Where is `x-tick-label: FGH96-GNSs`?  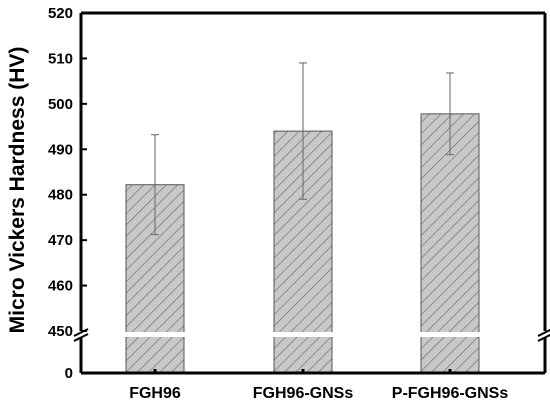 x-tick-label: FGH96-GNSs is located at coordinates (303, 393).